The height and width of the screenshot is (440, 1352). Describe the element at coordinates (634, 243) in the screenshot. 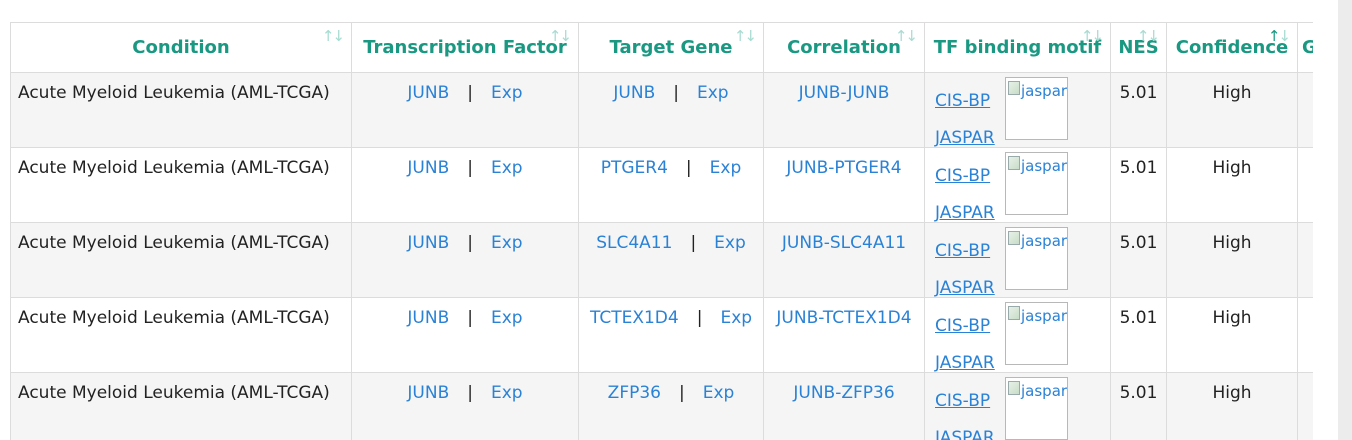

I see `target-gene-link: SLC4A11` at that location.